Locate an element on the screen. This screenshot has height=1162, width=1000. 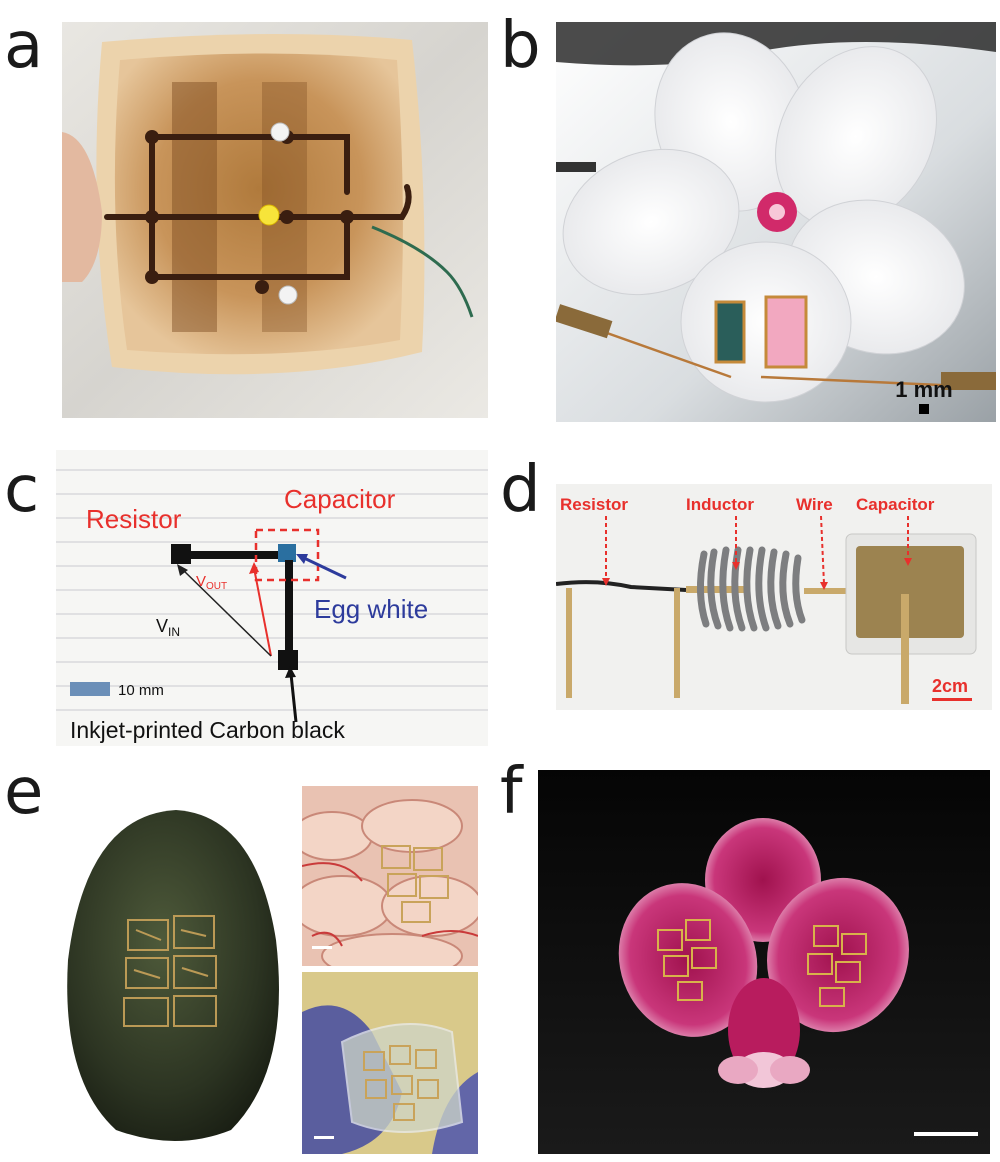
panel-letter-c: c is located at coordinates (22, 490).